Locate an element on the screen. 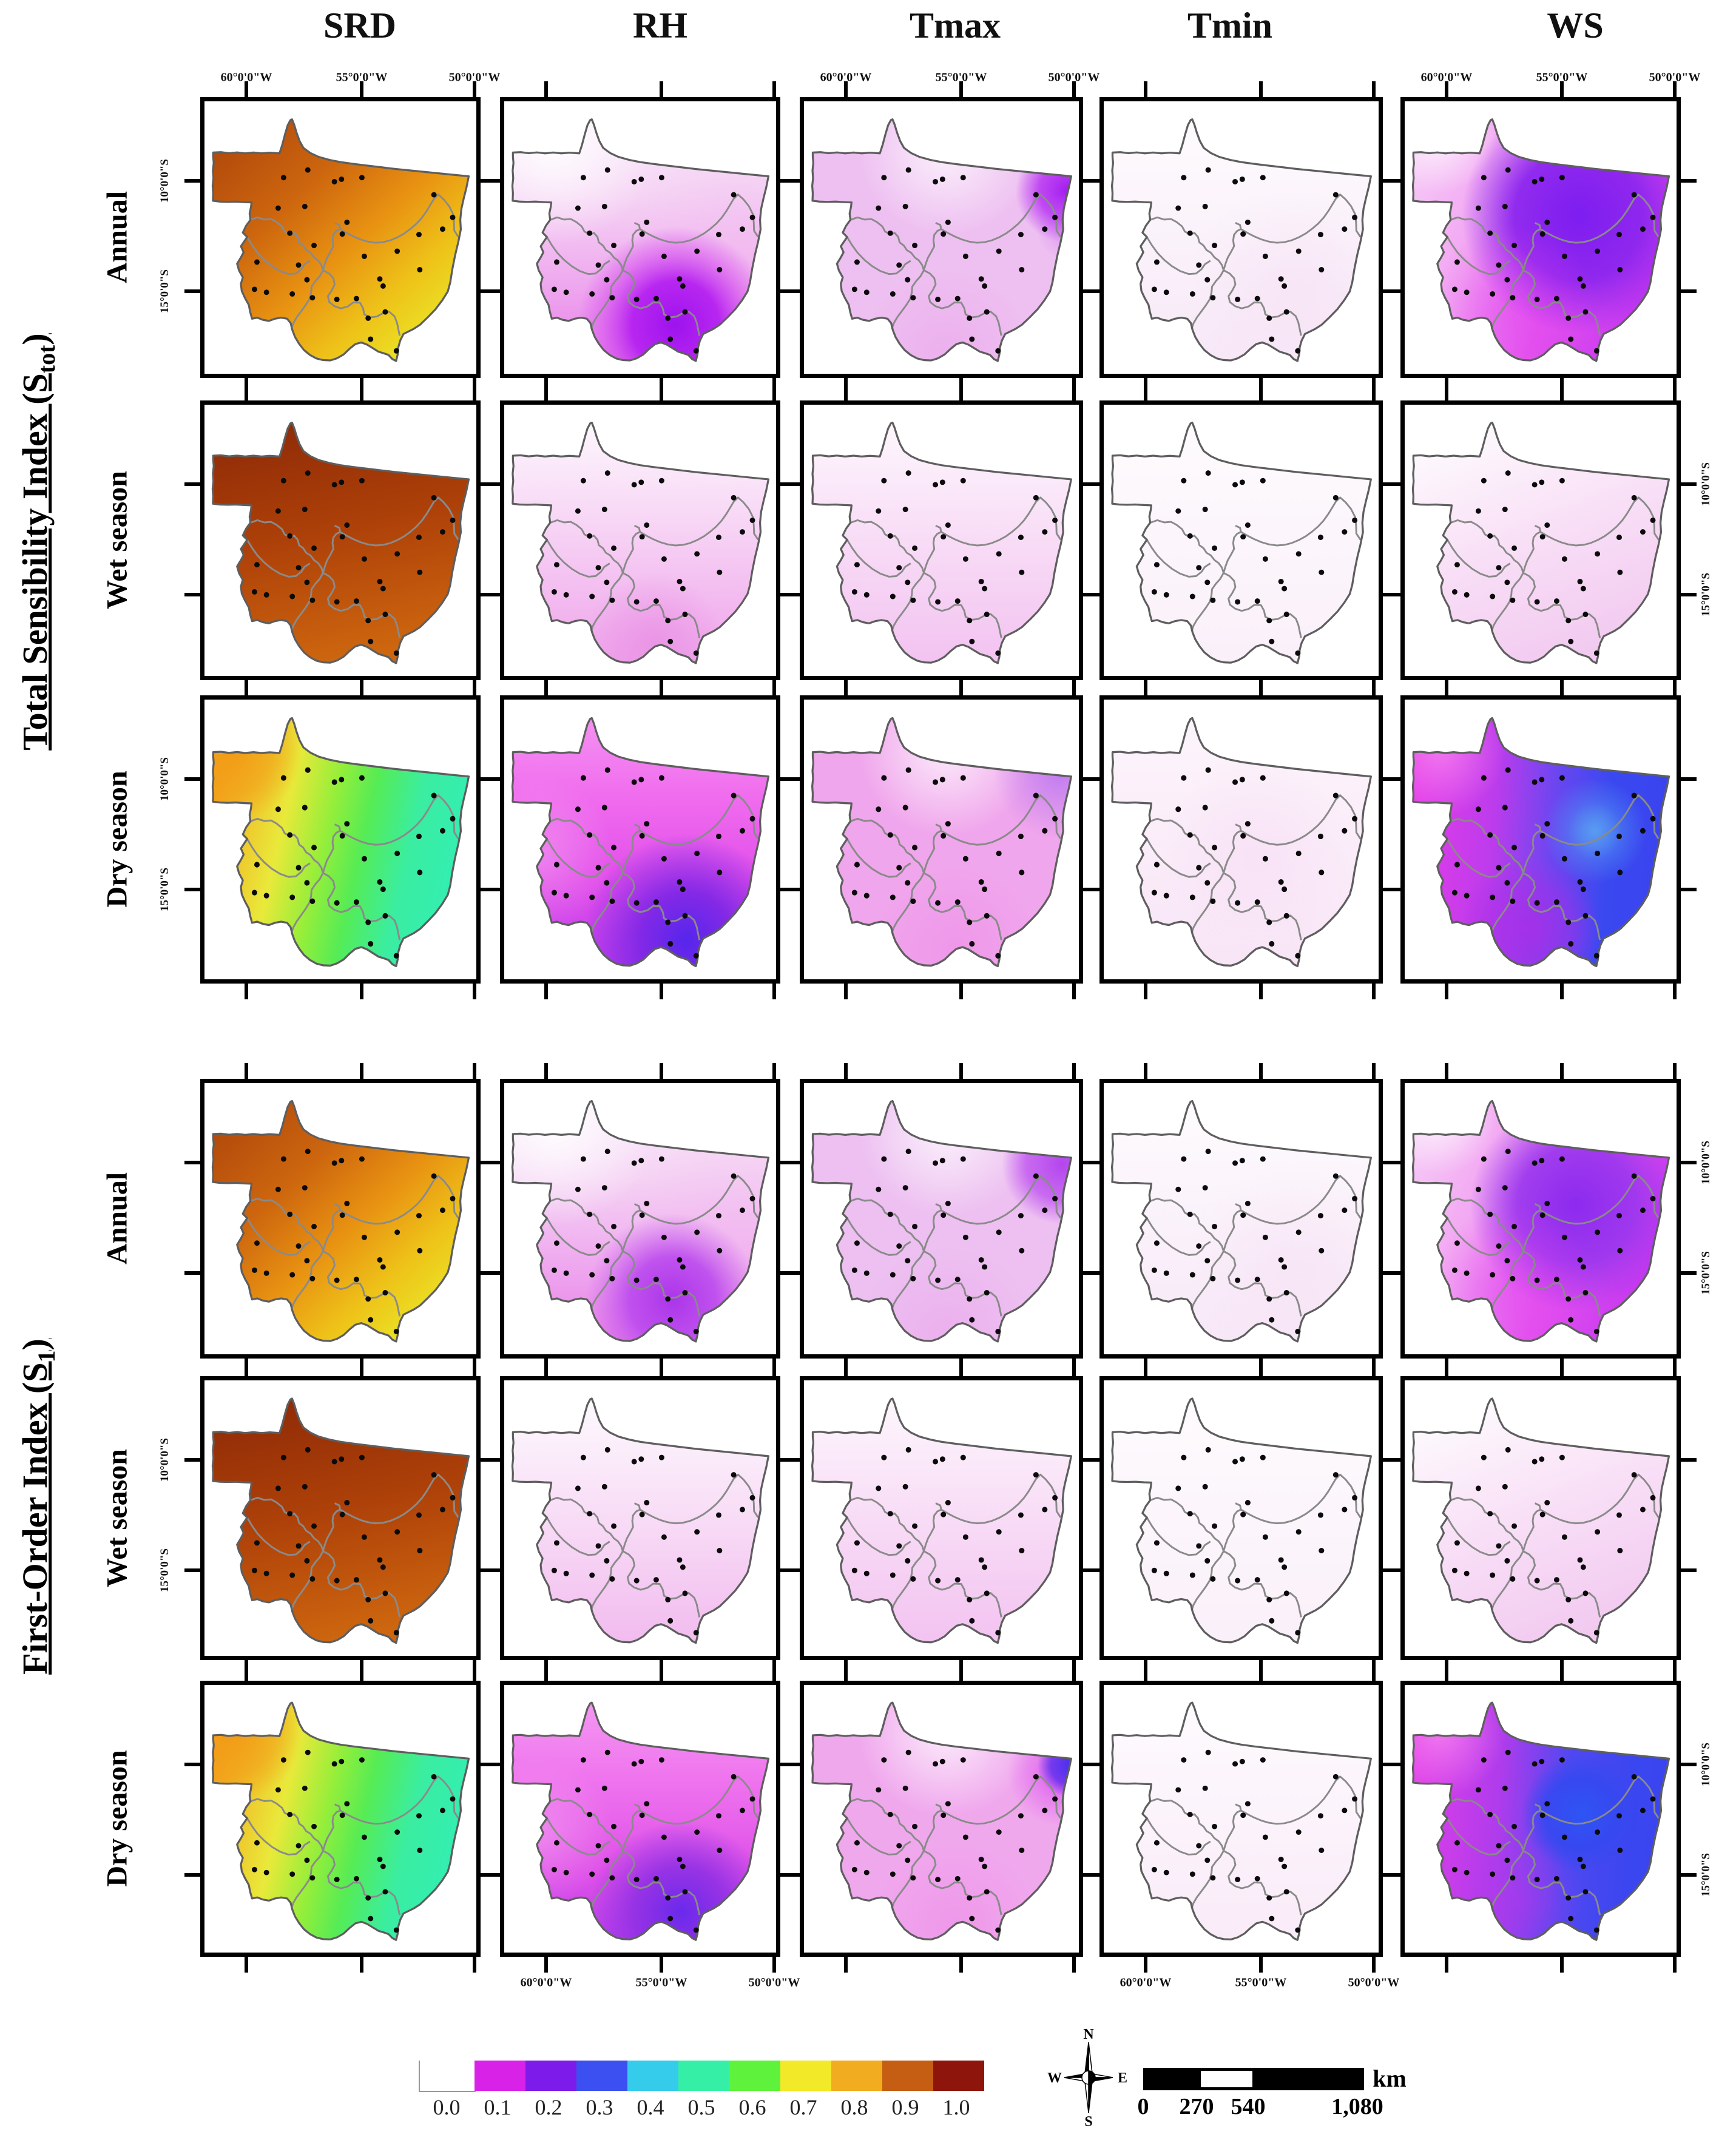 The width and height of the screenshot is (1736, 2137). svg-text: W is located at coordinates (1054, 2078).